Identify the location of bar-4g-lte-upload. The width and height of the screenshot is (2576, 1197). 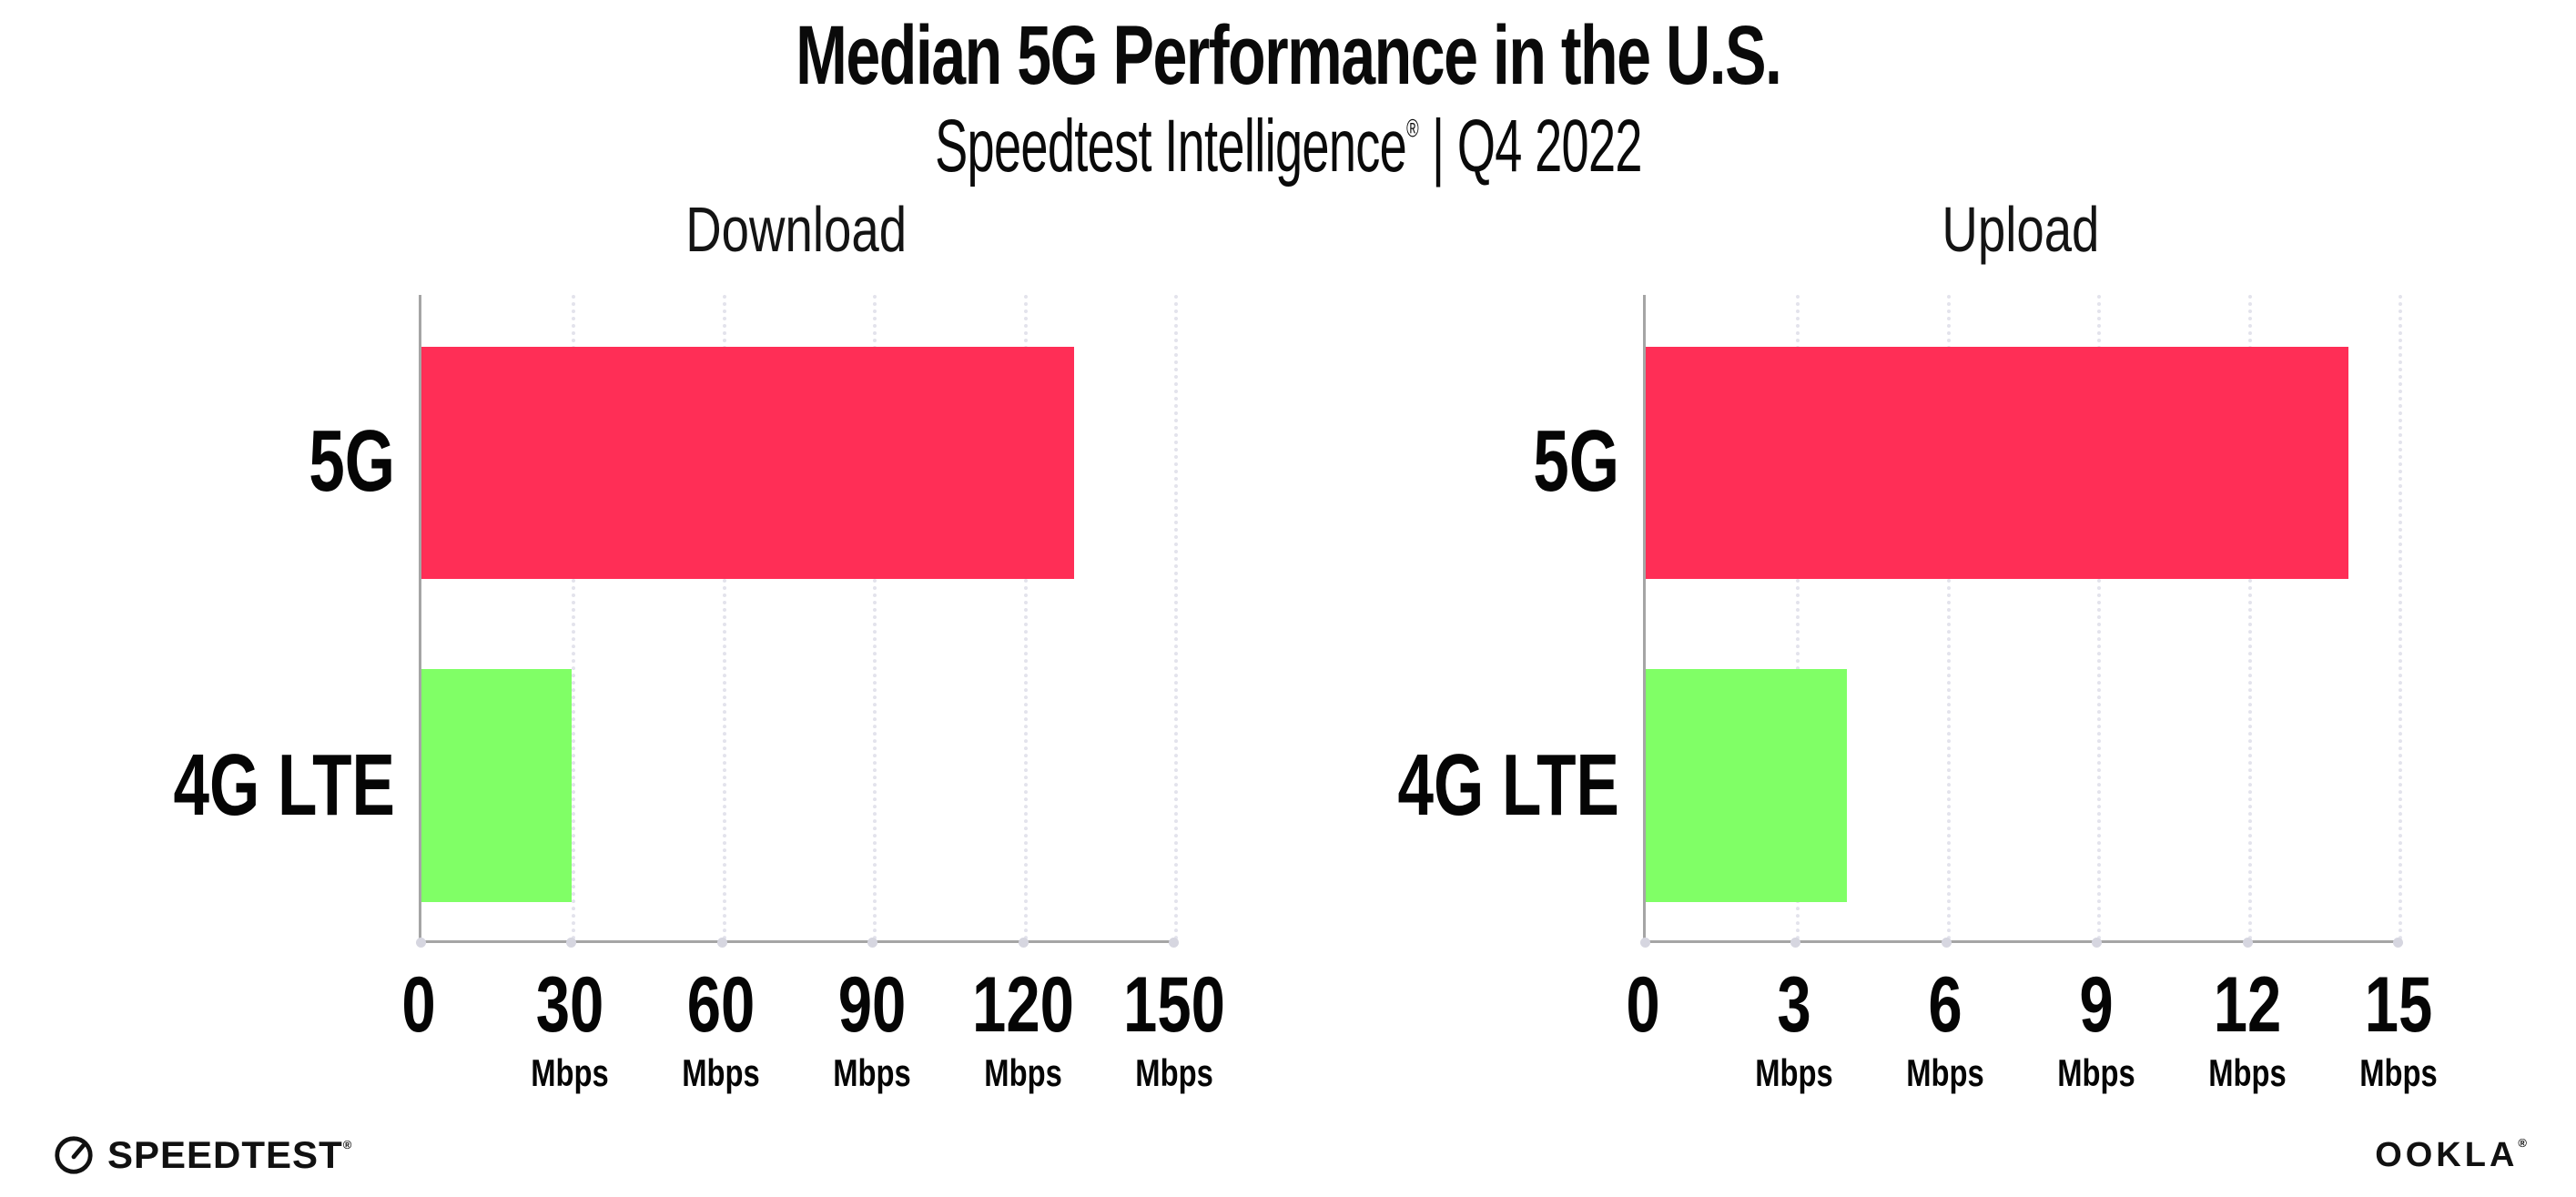
(1746, 785).